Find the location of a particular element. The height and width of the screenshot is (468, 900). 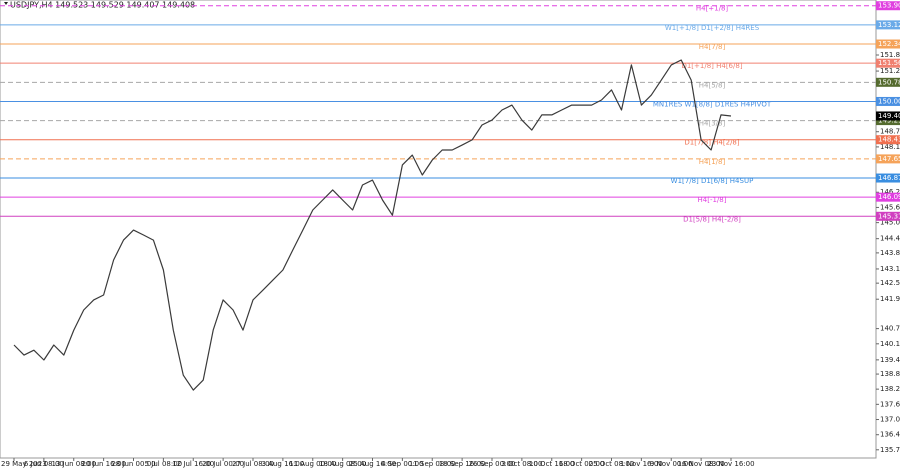

level-price: 149.219 is located at coordinates (889, 121).